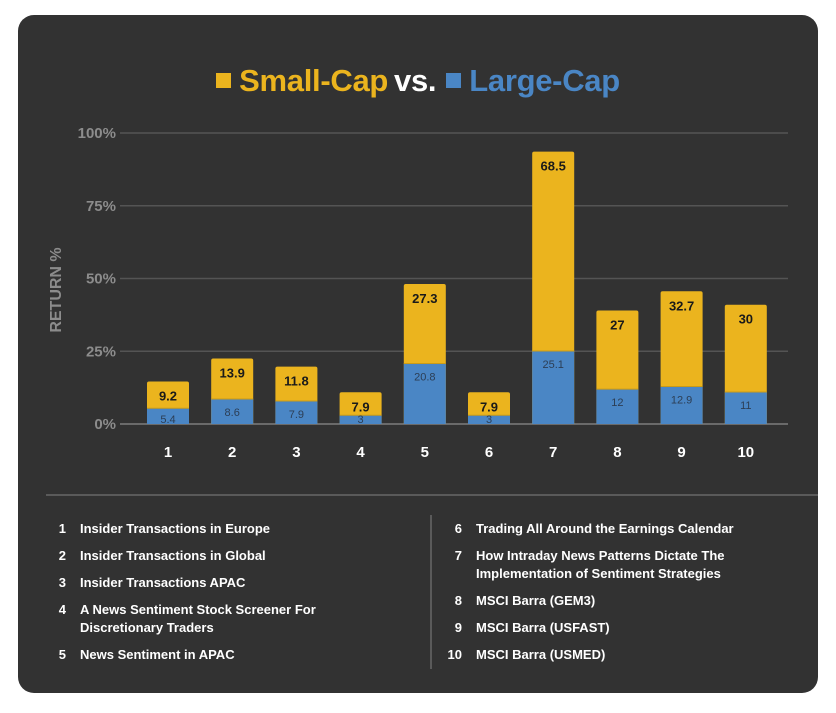 The width and height of the screenshot is (836, 713). What do you see at coordinates (617, 452) in the screenshot?
I see `x-tick-label: 8` at bounding box center [617, 452].